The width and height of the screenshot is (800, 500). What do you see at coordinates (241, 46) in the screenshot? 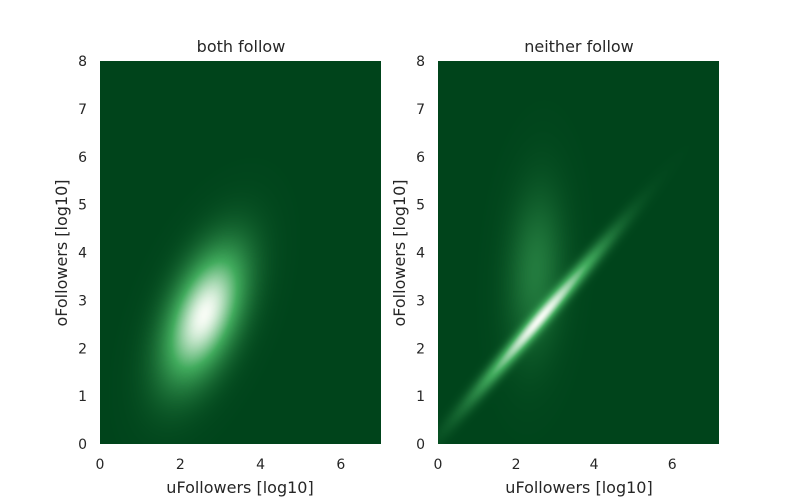
I see `panel-title: both follow` at bounding box center [241, 46].